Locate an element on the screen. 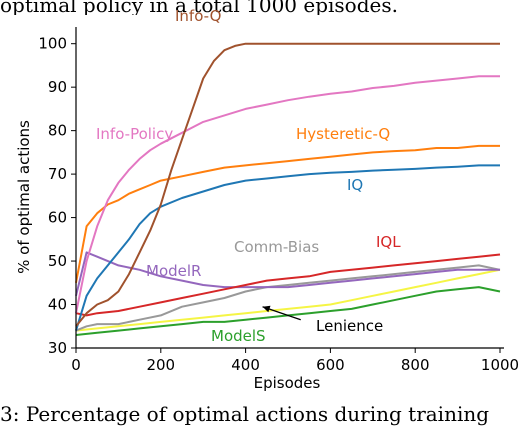  x-tick-label: 0 is located at coordinates (76, 365).